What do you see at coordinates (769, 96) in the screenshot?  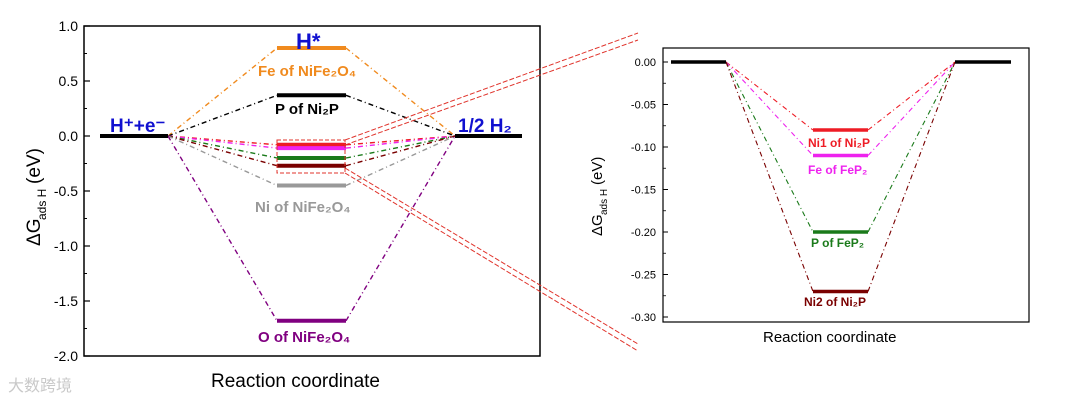 I see `right-connector-ni1-of-ni2p` at bounding box center [769, 96].